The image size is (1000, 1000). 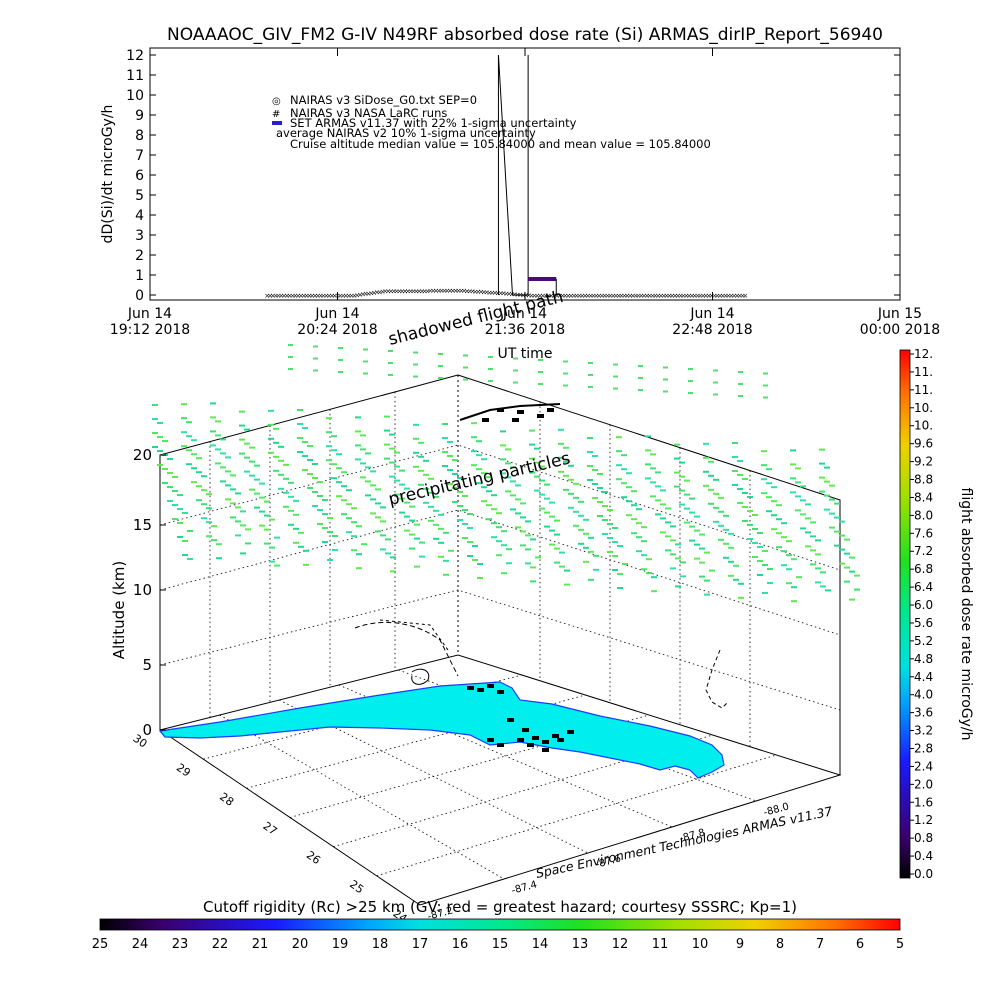 What do you see at coordinates (309, 552) in the screenshot?
I see `back-wall-left` at bounding box center [309, 552].